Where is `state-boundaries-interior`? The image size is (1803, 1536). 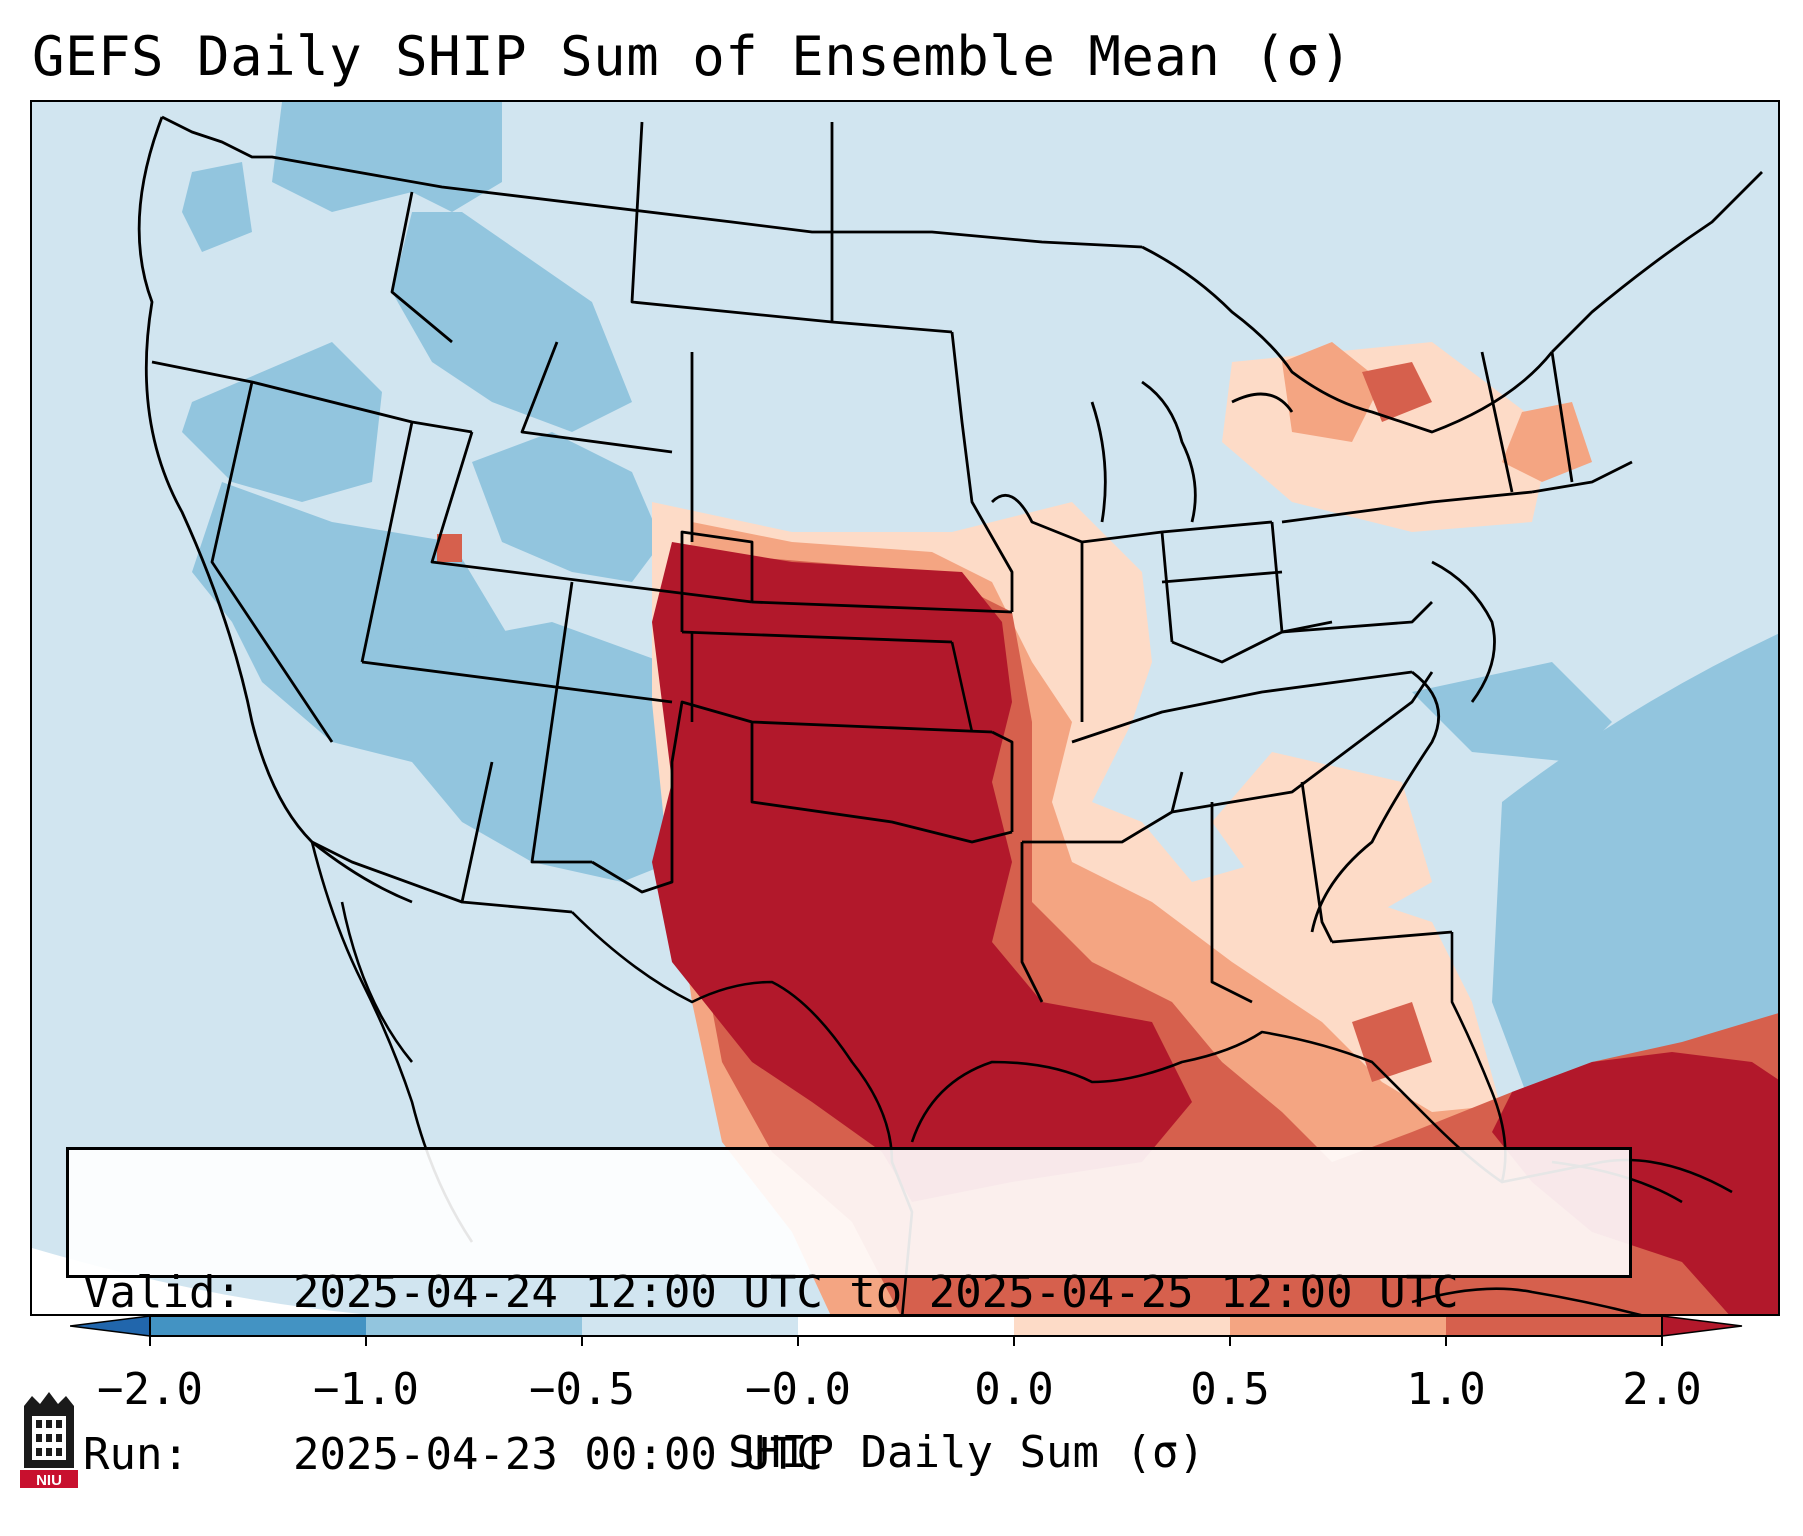
state-boundaries-interior is located at coordinates (832, 682).